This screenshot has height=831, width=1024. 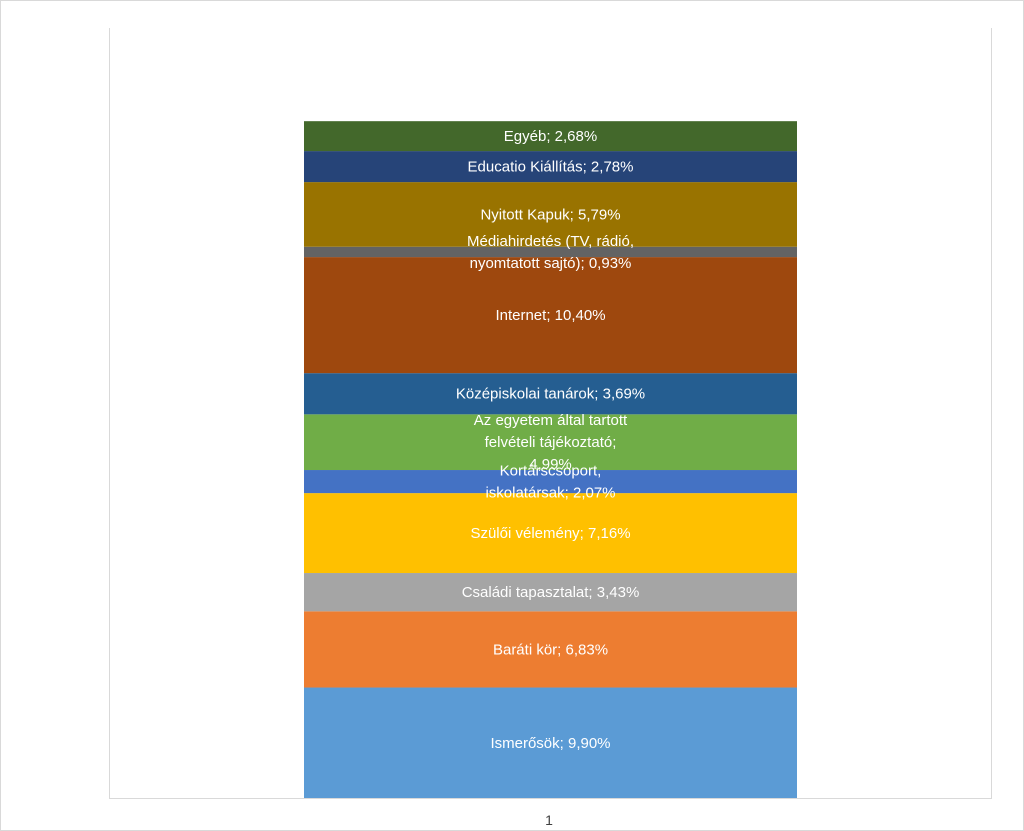 I want to click on data-label-3: Családi tapasztalat; 3,43%, so click(x=551, y=592).